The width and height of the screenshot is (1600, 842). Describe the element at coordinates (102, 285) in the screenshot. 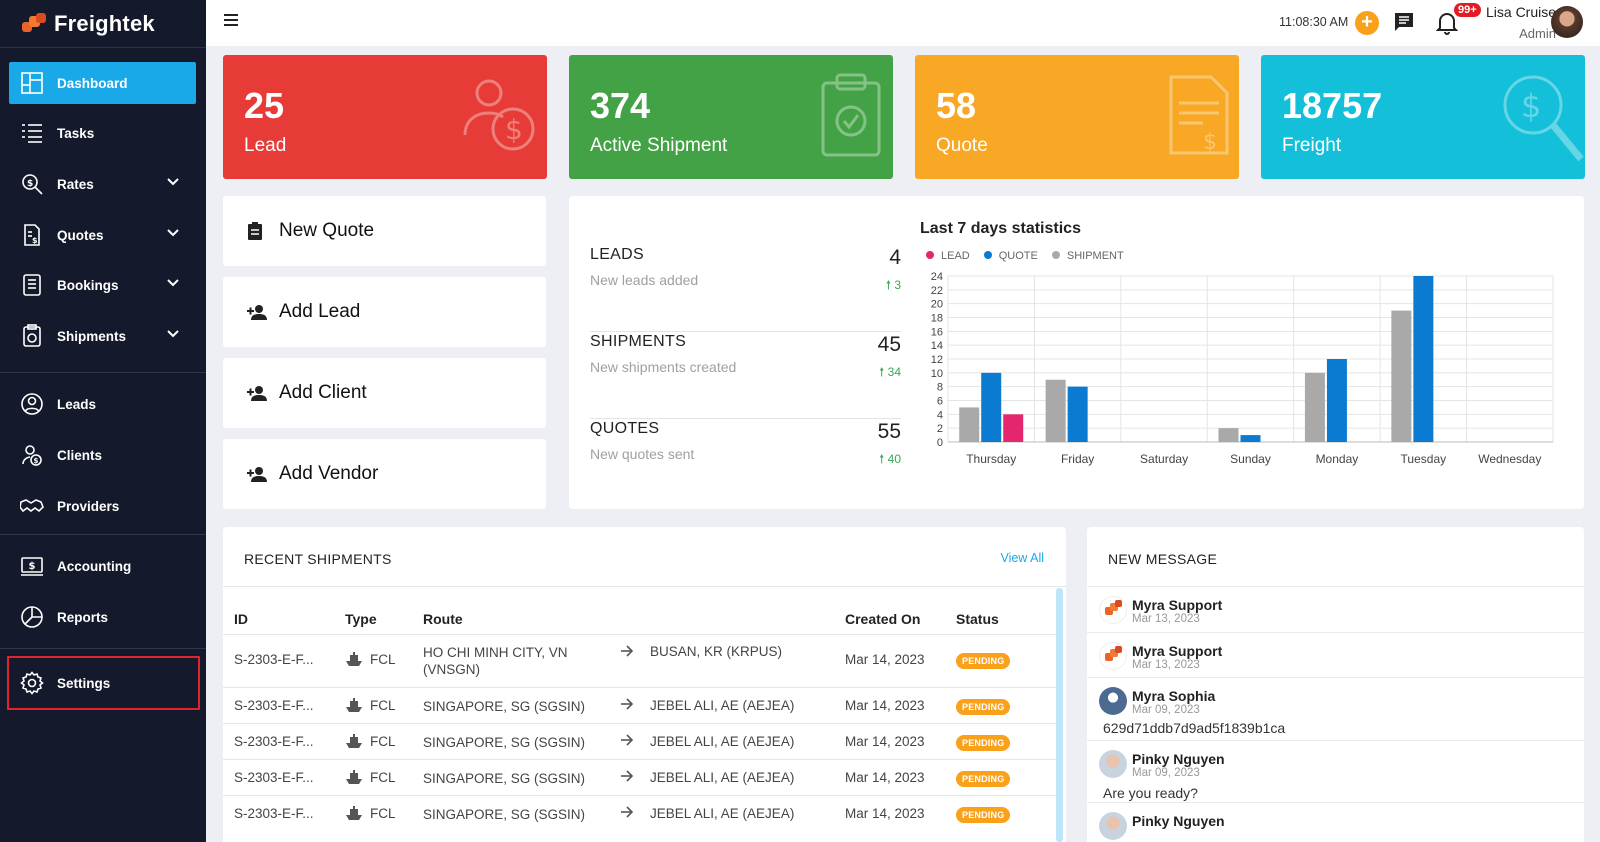

I see `sidebar-item-bookings: Bookings` at that location.